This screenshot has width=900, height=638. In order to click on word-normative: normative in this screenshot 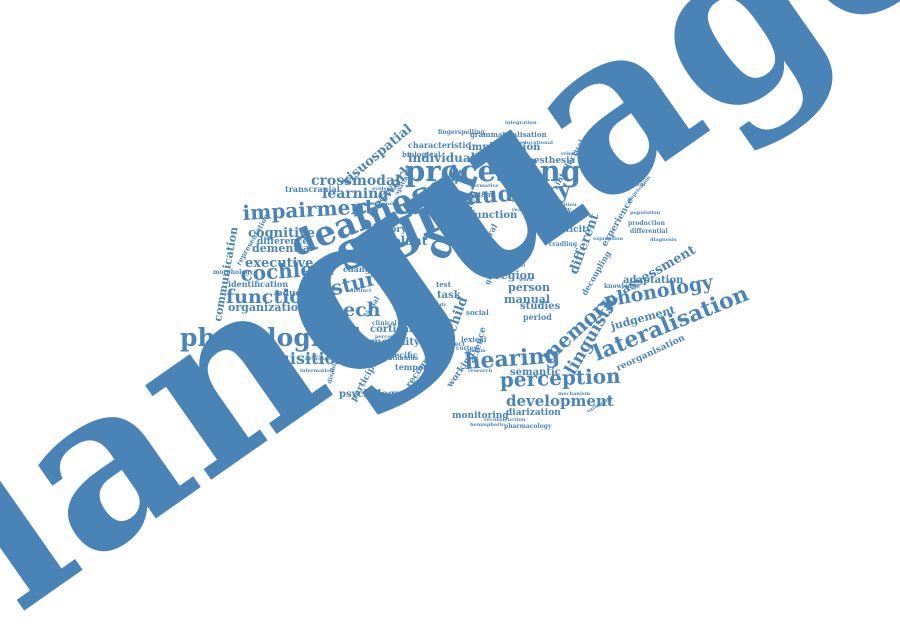, I will do `click(484, 186)`.